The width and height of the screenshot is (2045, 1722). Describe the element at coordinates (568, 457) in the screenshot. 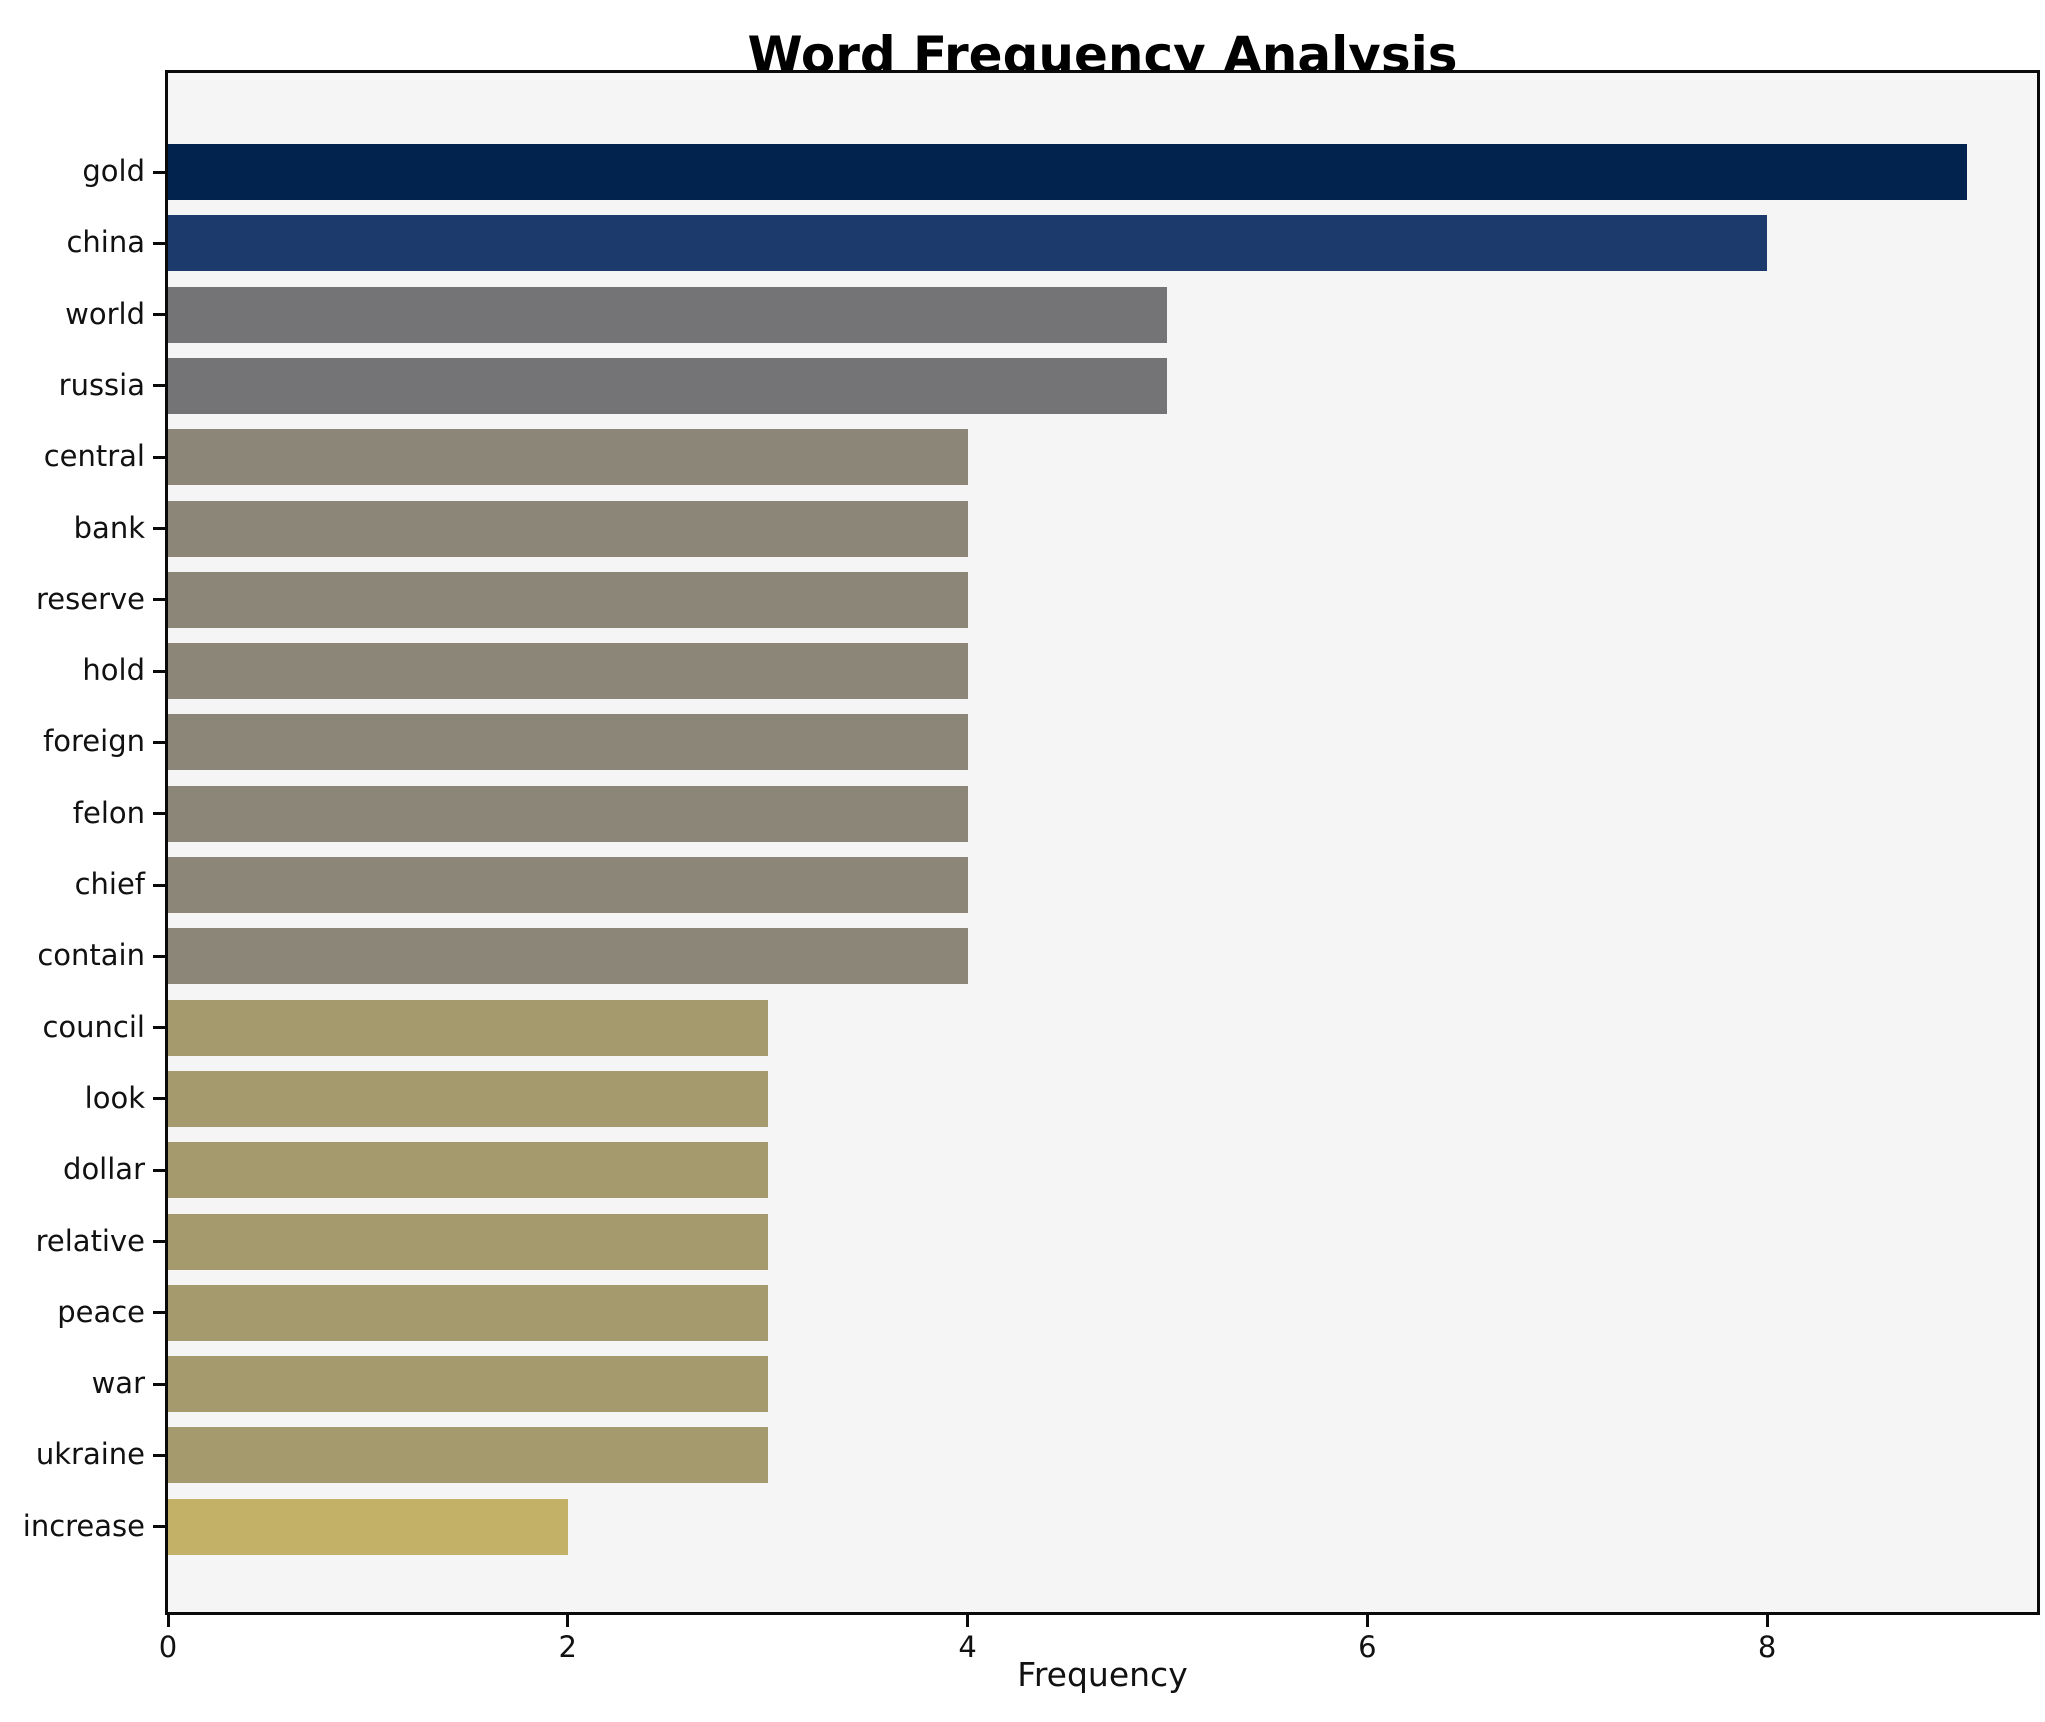

I see `bar-central` at that location.